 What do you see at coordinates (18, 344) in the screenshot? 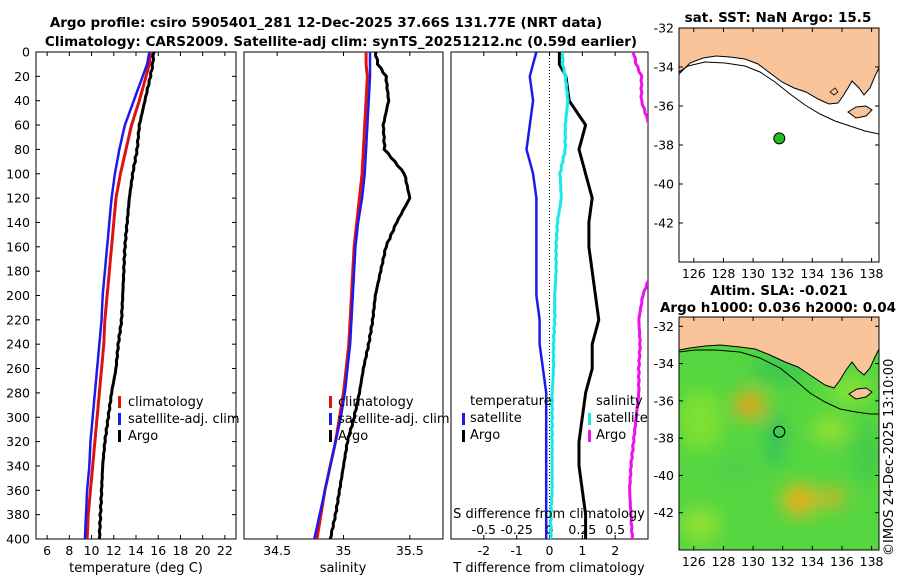
I see `depth-tick-label: 240` at bounding box center [18, 344].